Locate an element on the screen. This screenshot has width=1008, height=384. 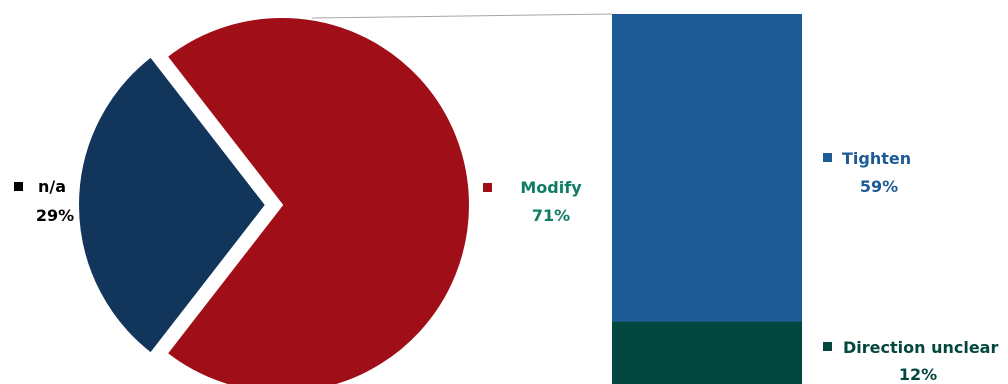
legend-label-tighten: Tighten is located at coordinates (876, 158).